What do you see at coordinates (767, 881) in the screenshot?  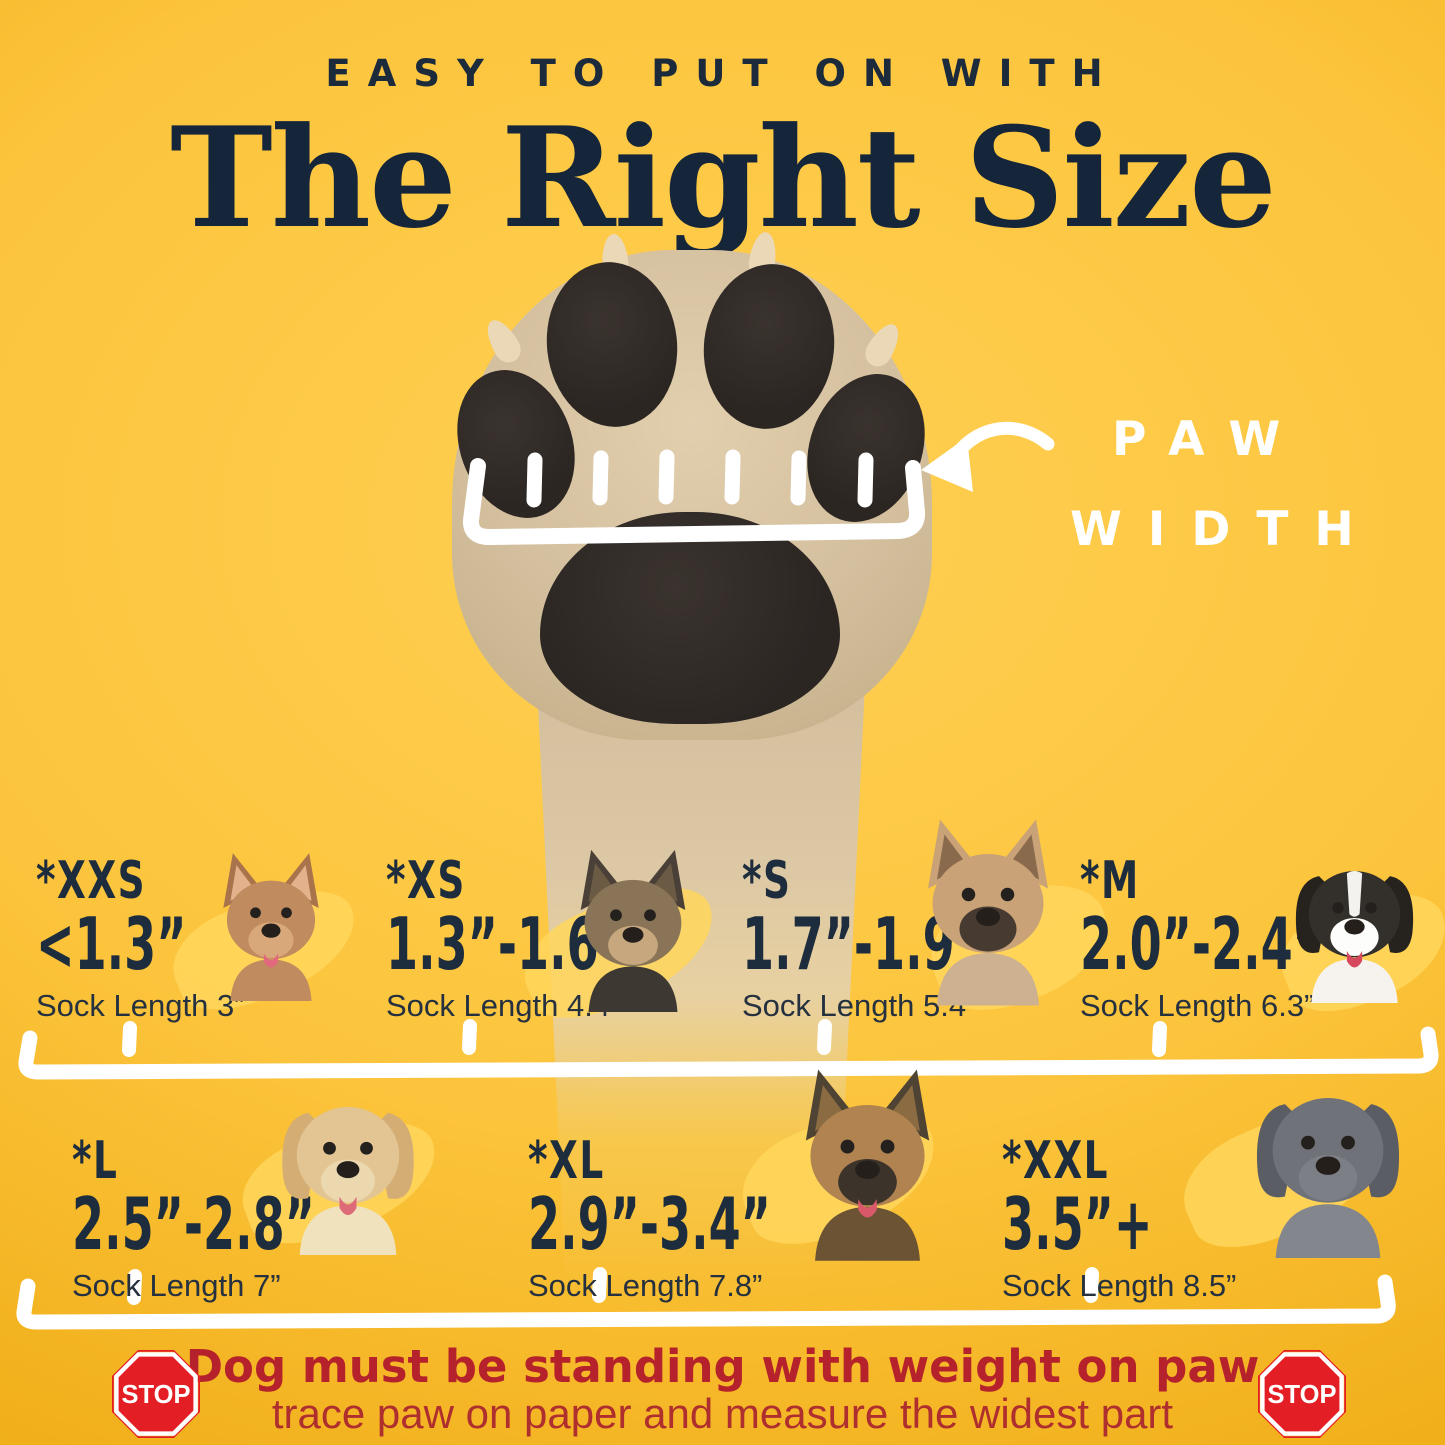 I see `size-label: *S` at bounding box center [767, 881].